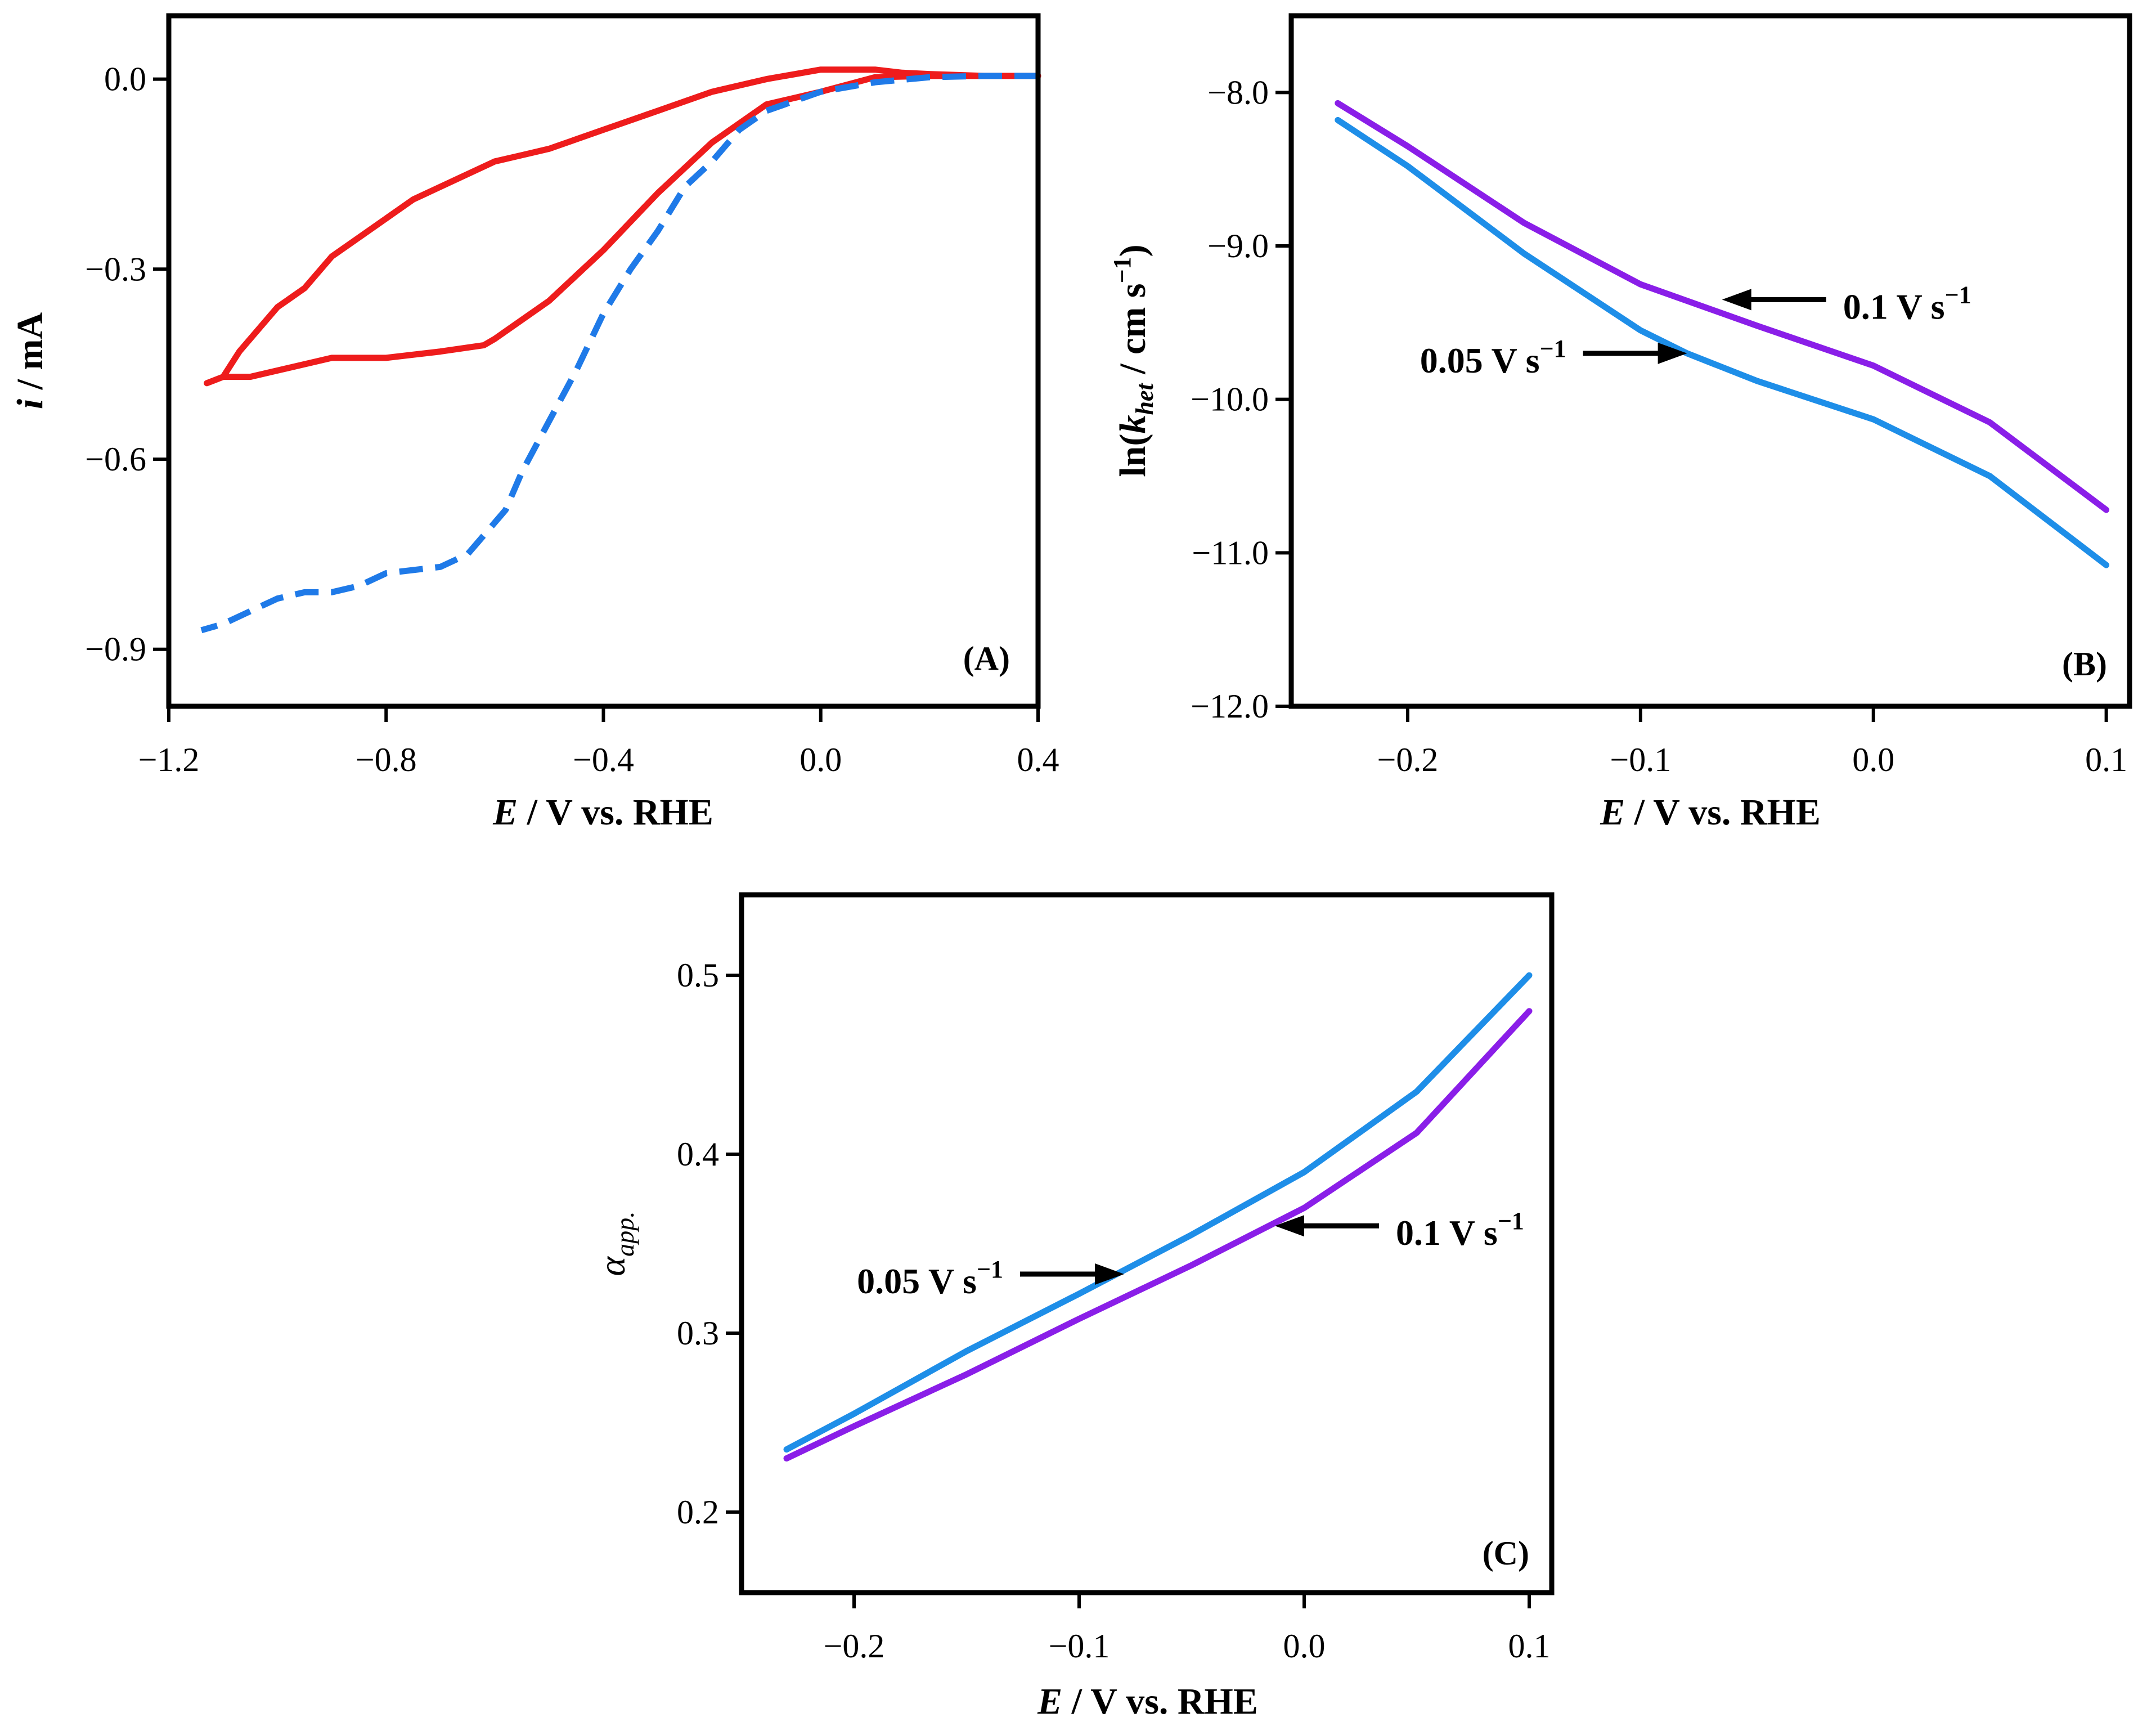 The height and width of the screenshot is (1735, 2156). I want to click on panel-b-annotation-1: 0.1 V s−1, so click(1907, 303).